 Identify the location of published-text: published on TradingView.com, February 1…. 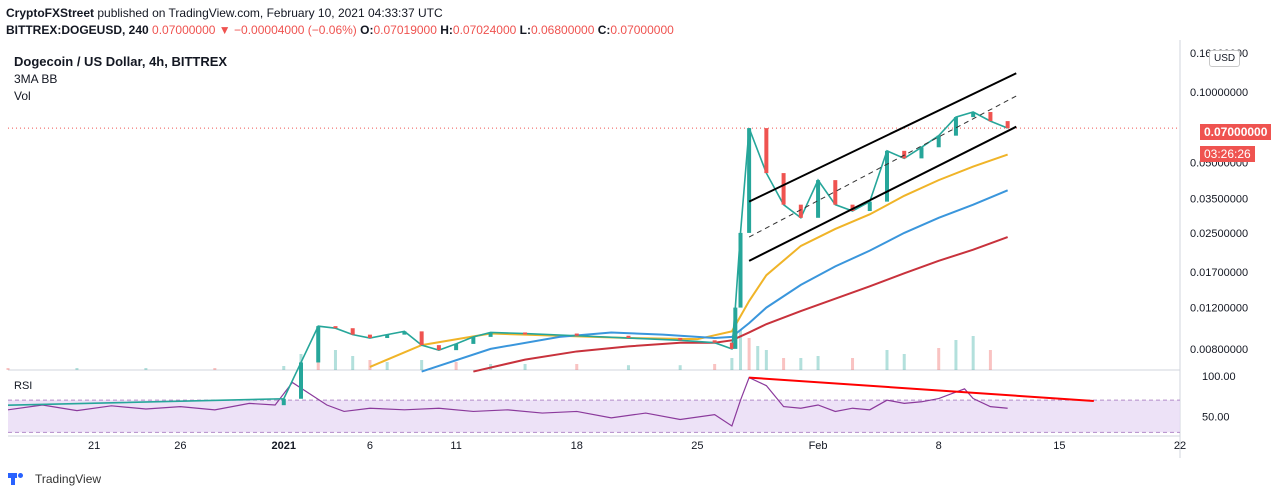
(270, 13).